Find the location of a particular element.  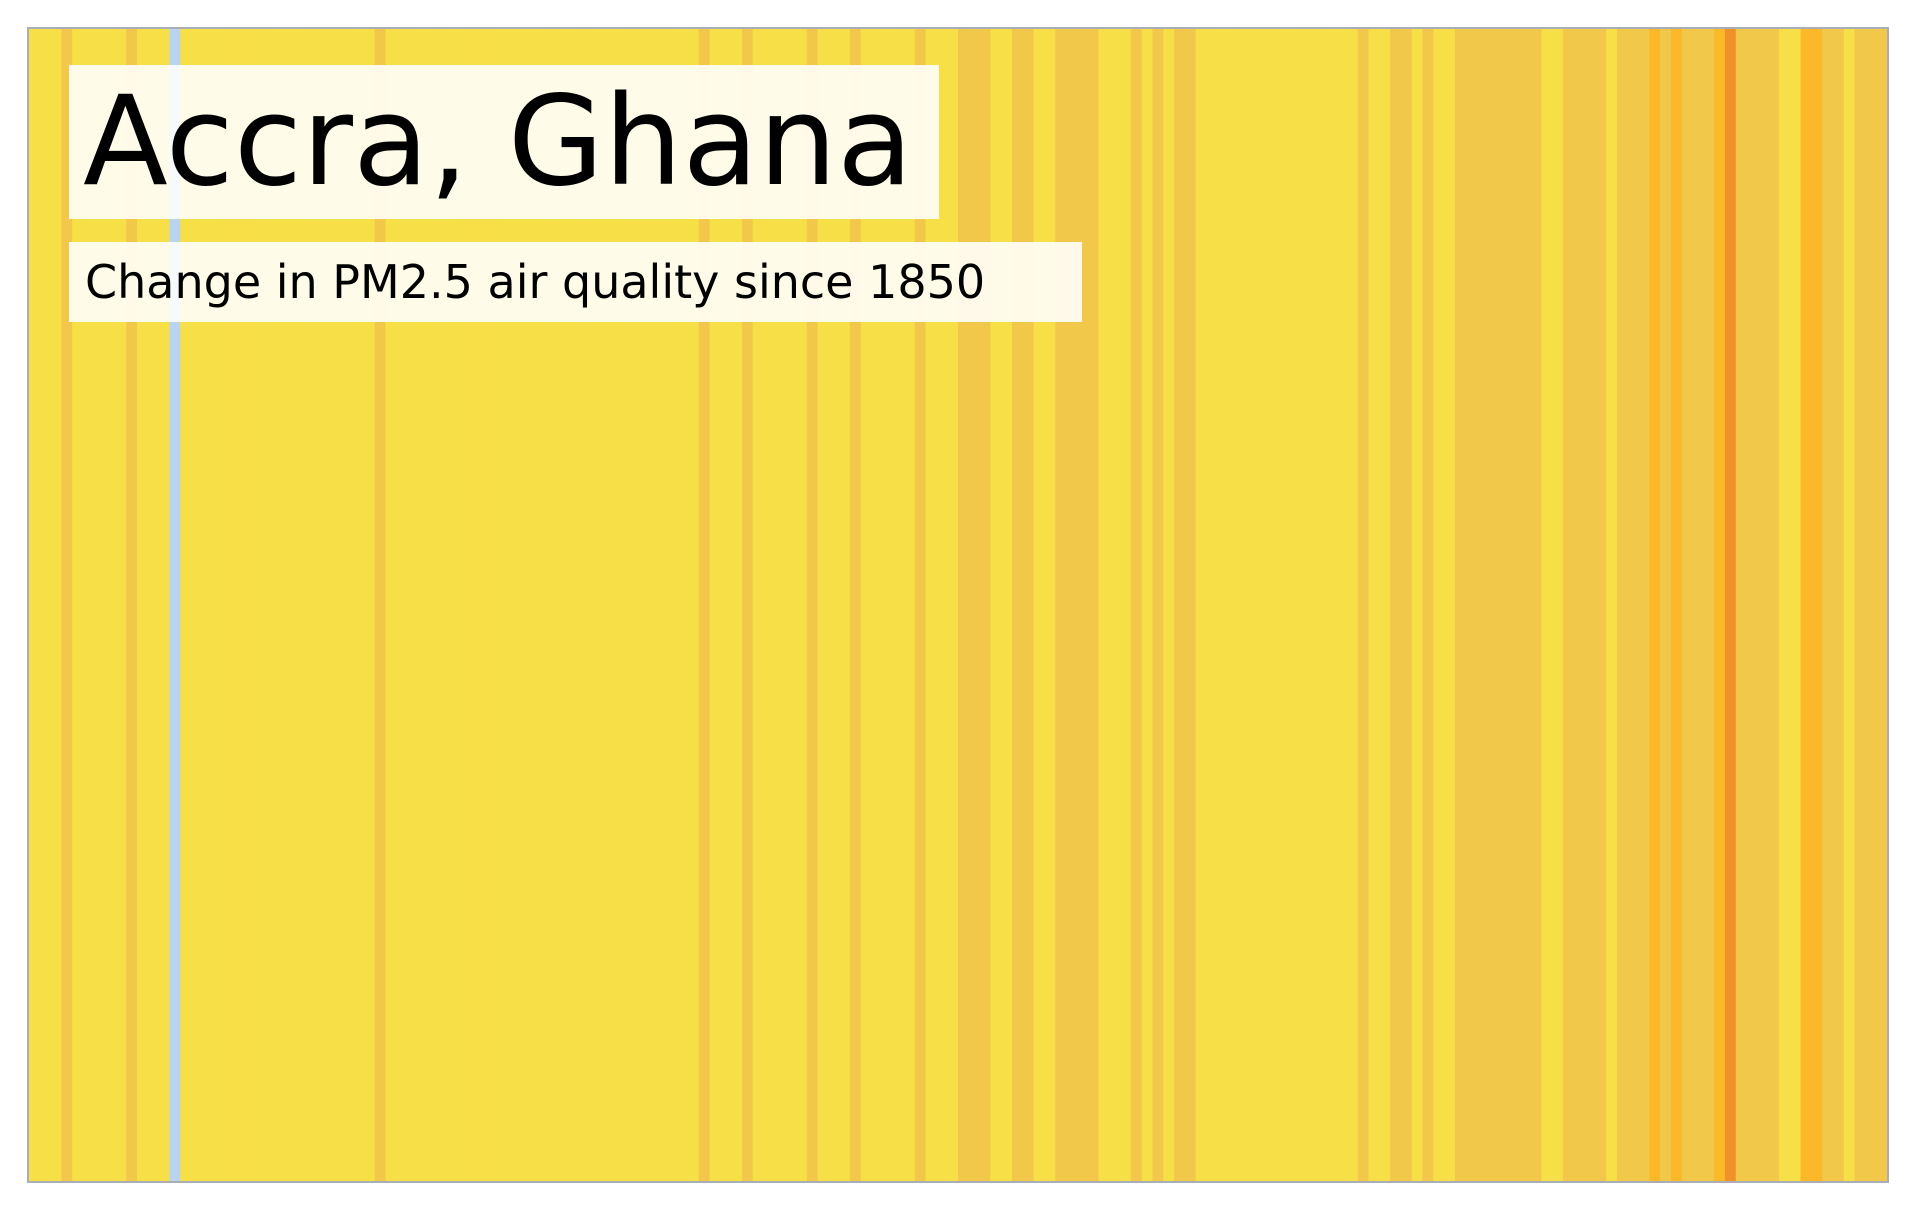

title-box: Accra, Ghana is located at coordinates (504, 142).